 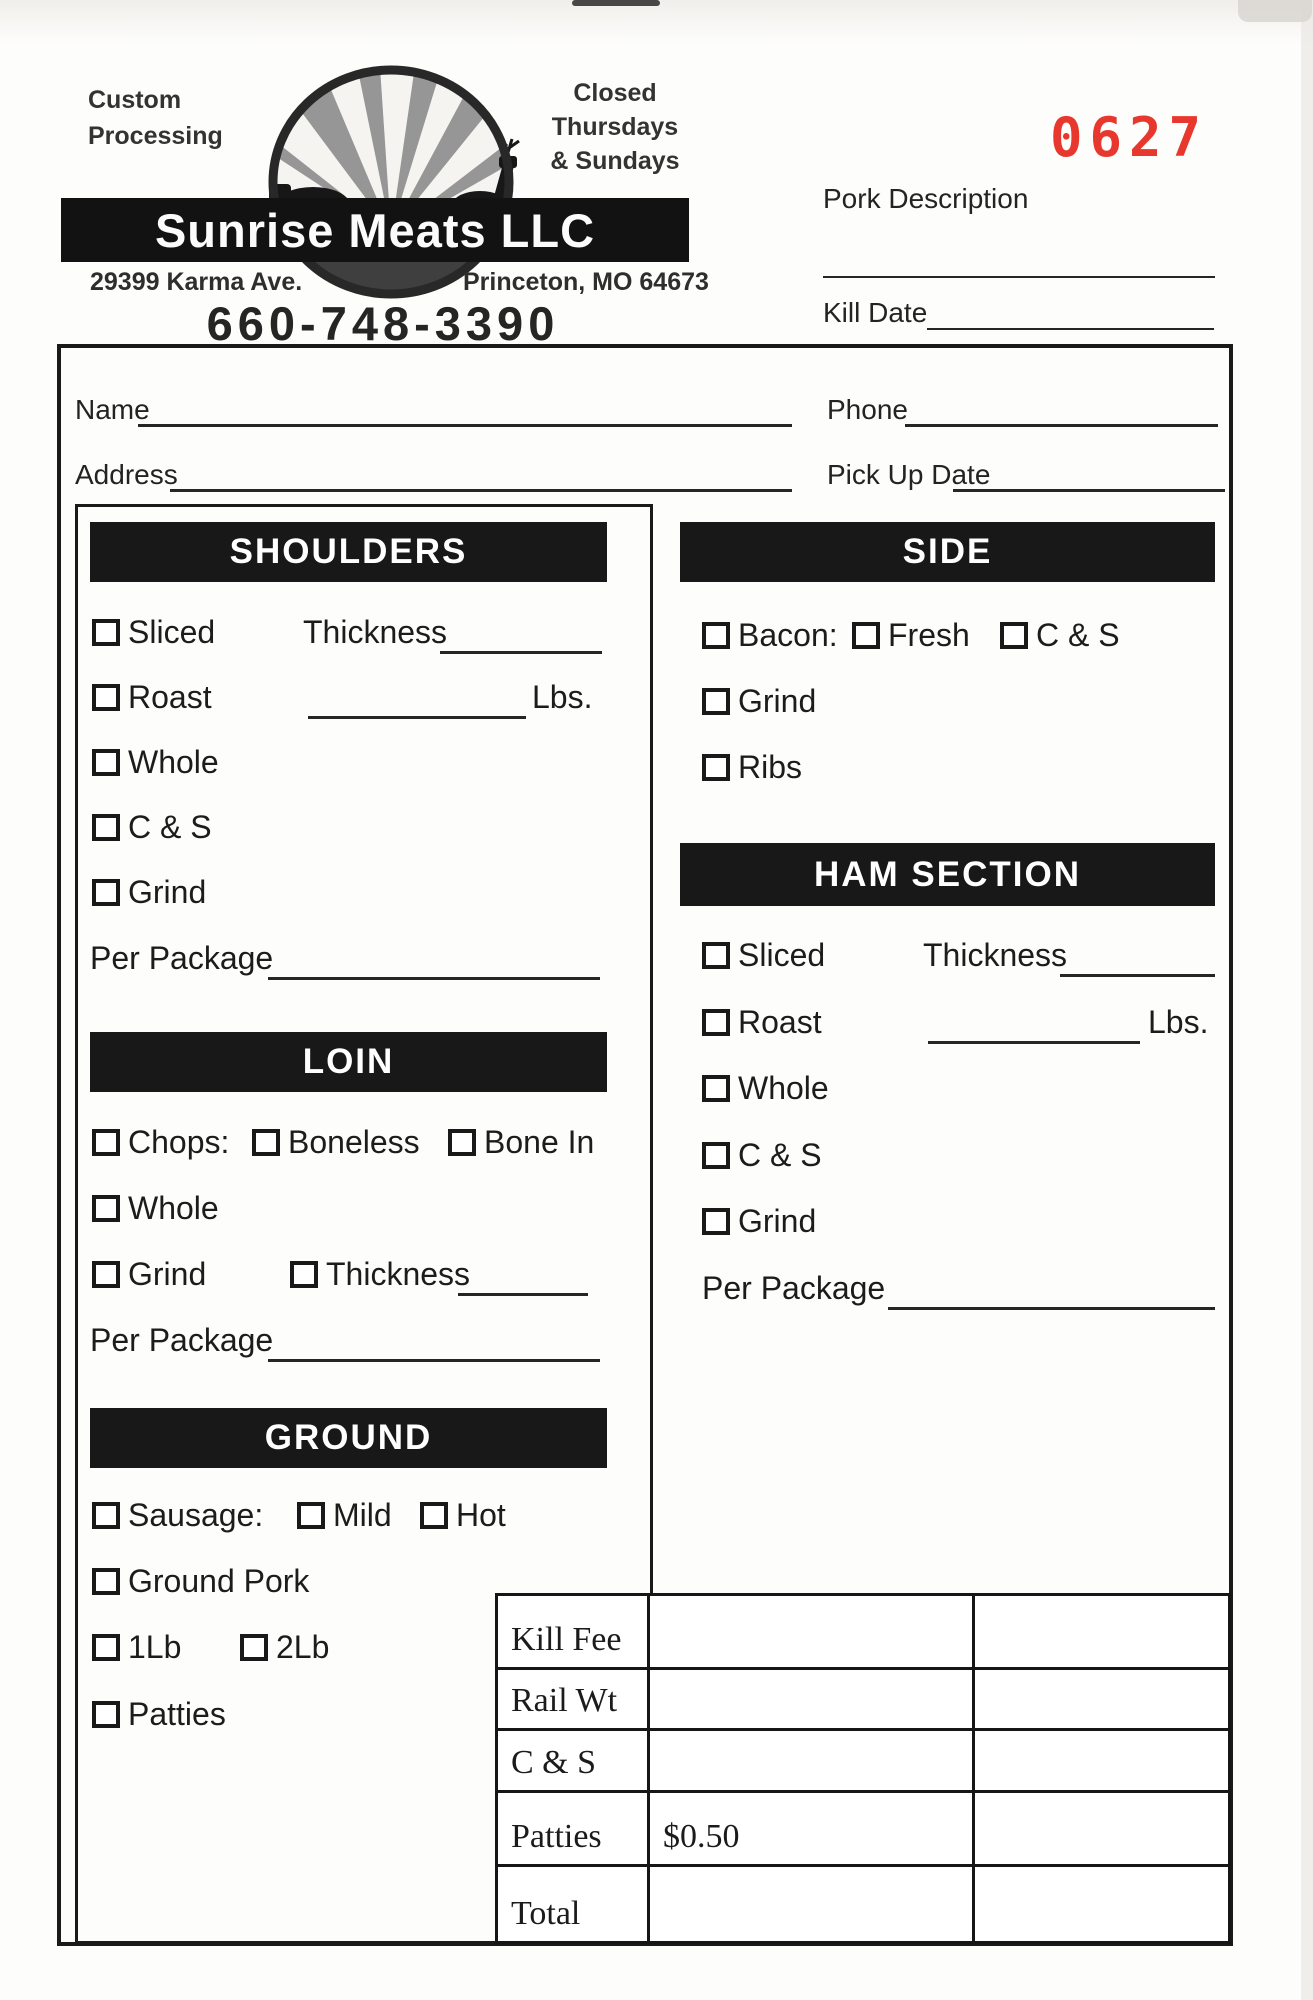 What do you see at coordinates (812, 1762) in the screenshot?
I see `fees-value-cs` at bounding box center [812, 1762].